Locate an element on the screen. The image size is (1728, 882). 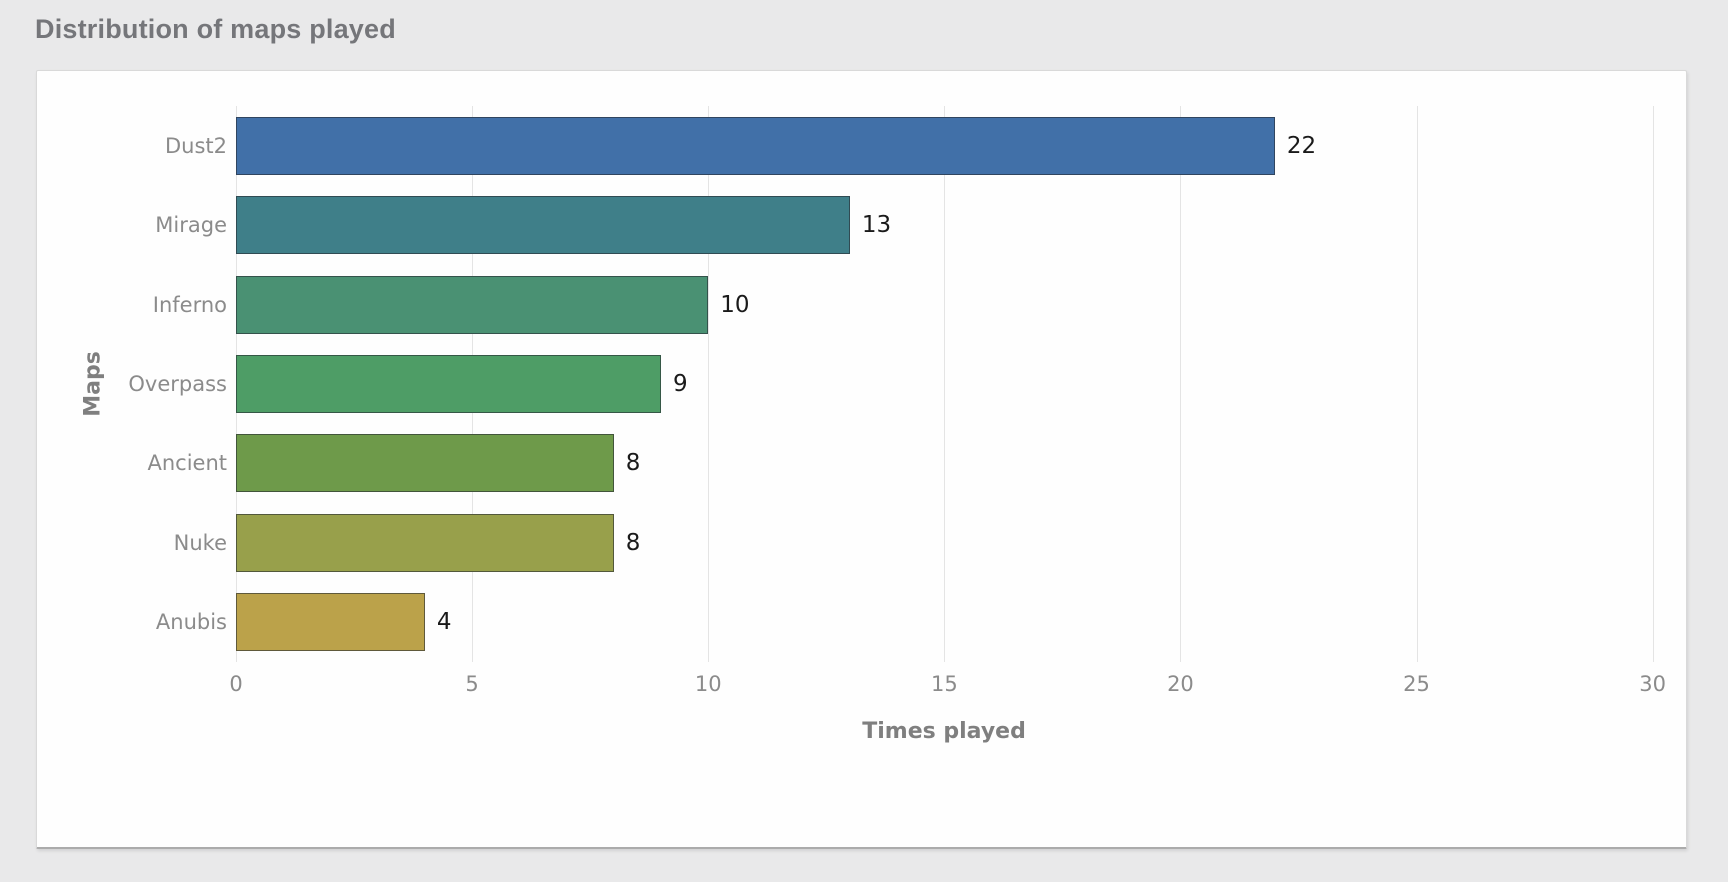
bar-row-dust2: Dust2 22 is located at coordinates (923, 145).